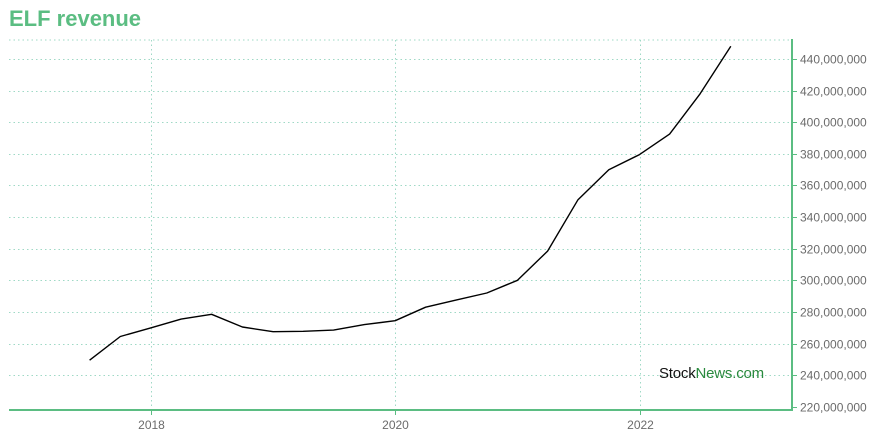 This screenshot has height=440, width=880. Describe the element at coordinates (833, 408) in the screenshot. I see `y-tick-label: 220,000,000` at that location.